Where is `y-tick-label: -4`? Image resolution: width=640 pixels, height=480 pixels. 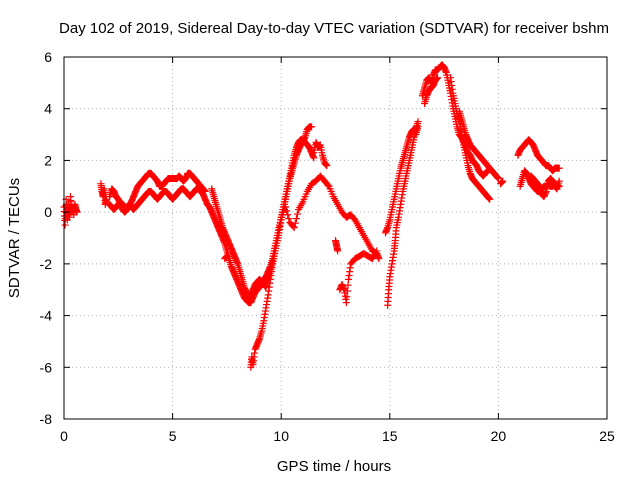 y-tick-label: -4 is located at coordinates (46, 316).